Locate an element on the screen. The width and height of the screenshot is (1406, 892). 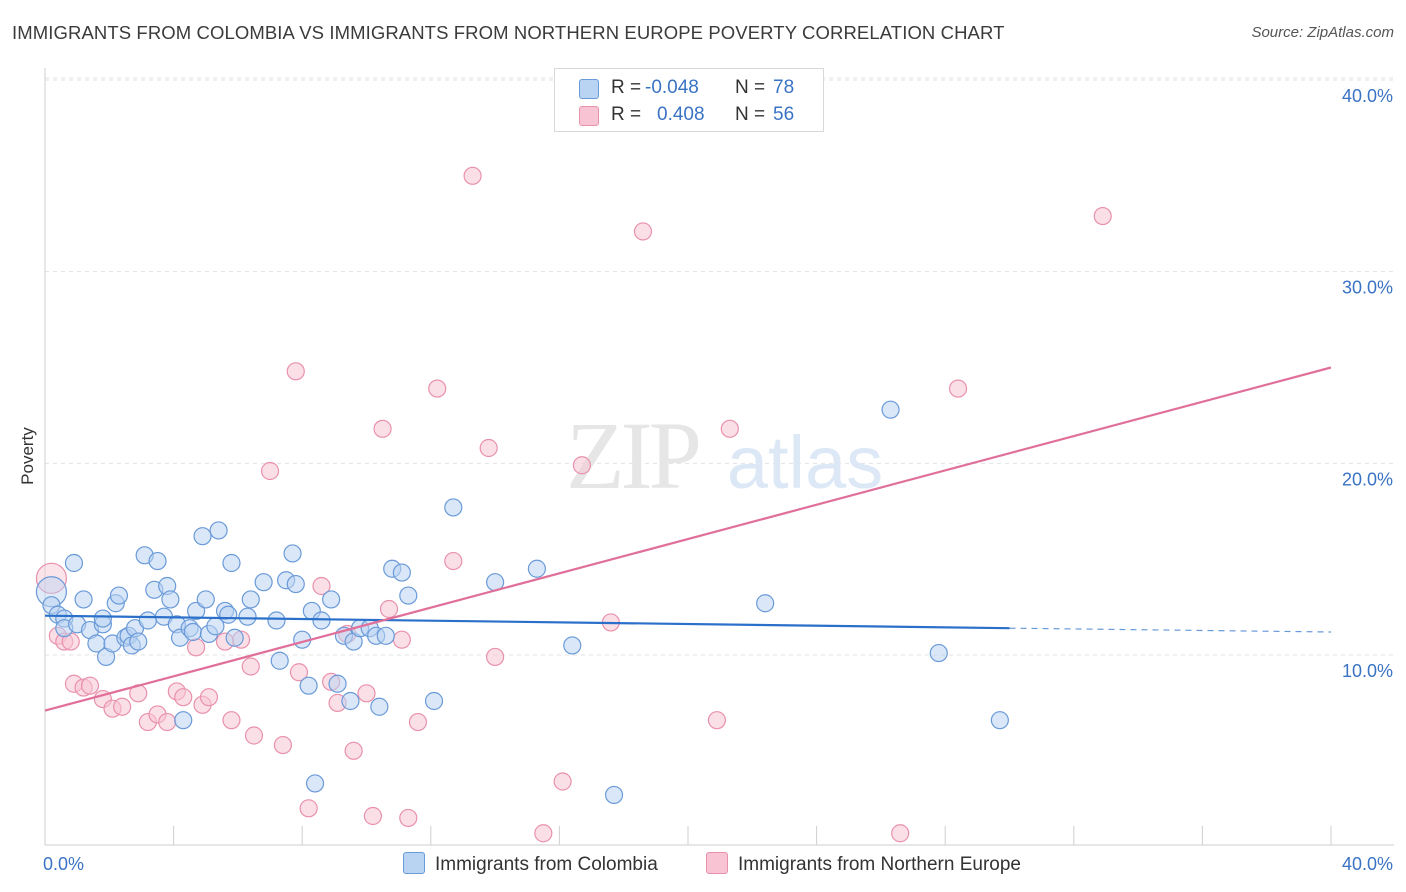
bottom-legend-colombia: Immigrants from Colombia is located at coordinates (530, 864).